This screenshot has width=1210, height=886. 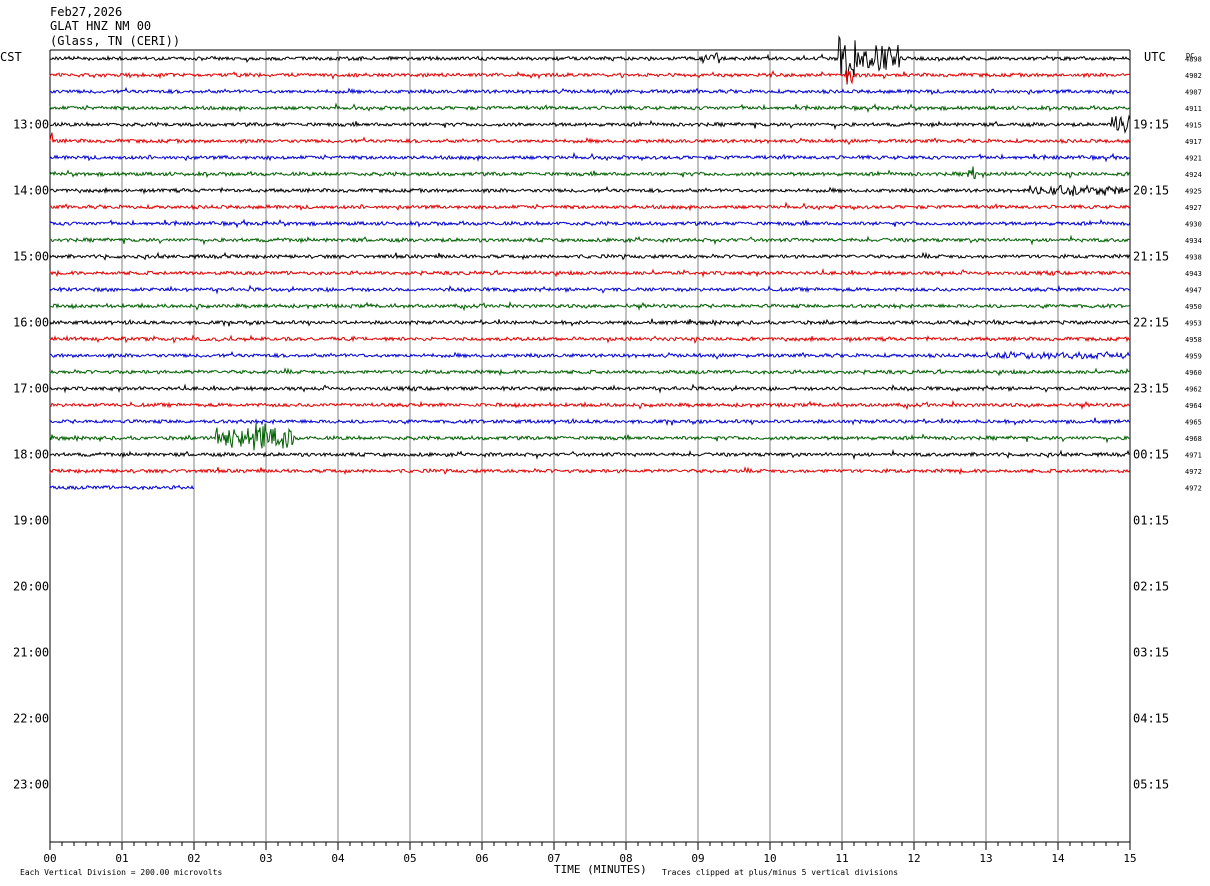 I want to click on dc-offset-label: 4950, so click(x=1193, y=307).